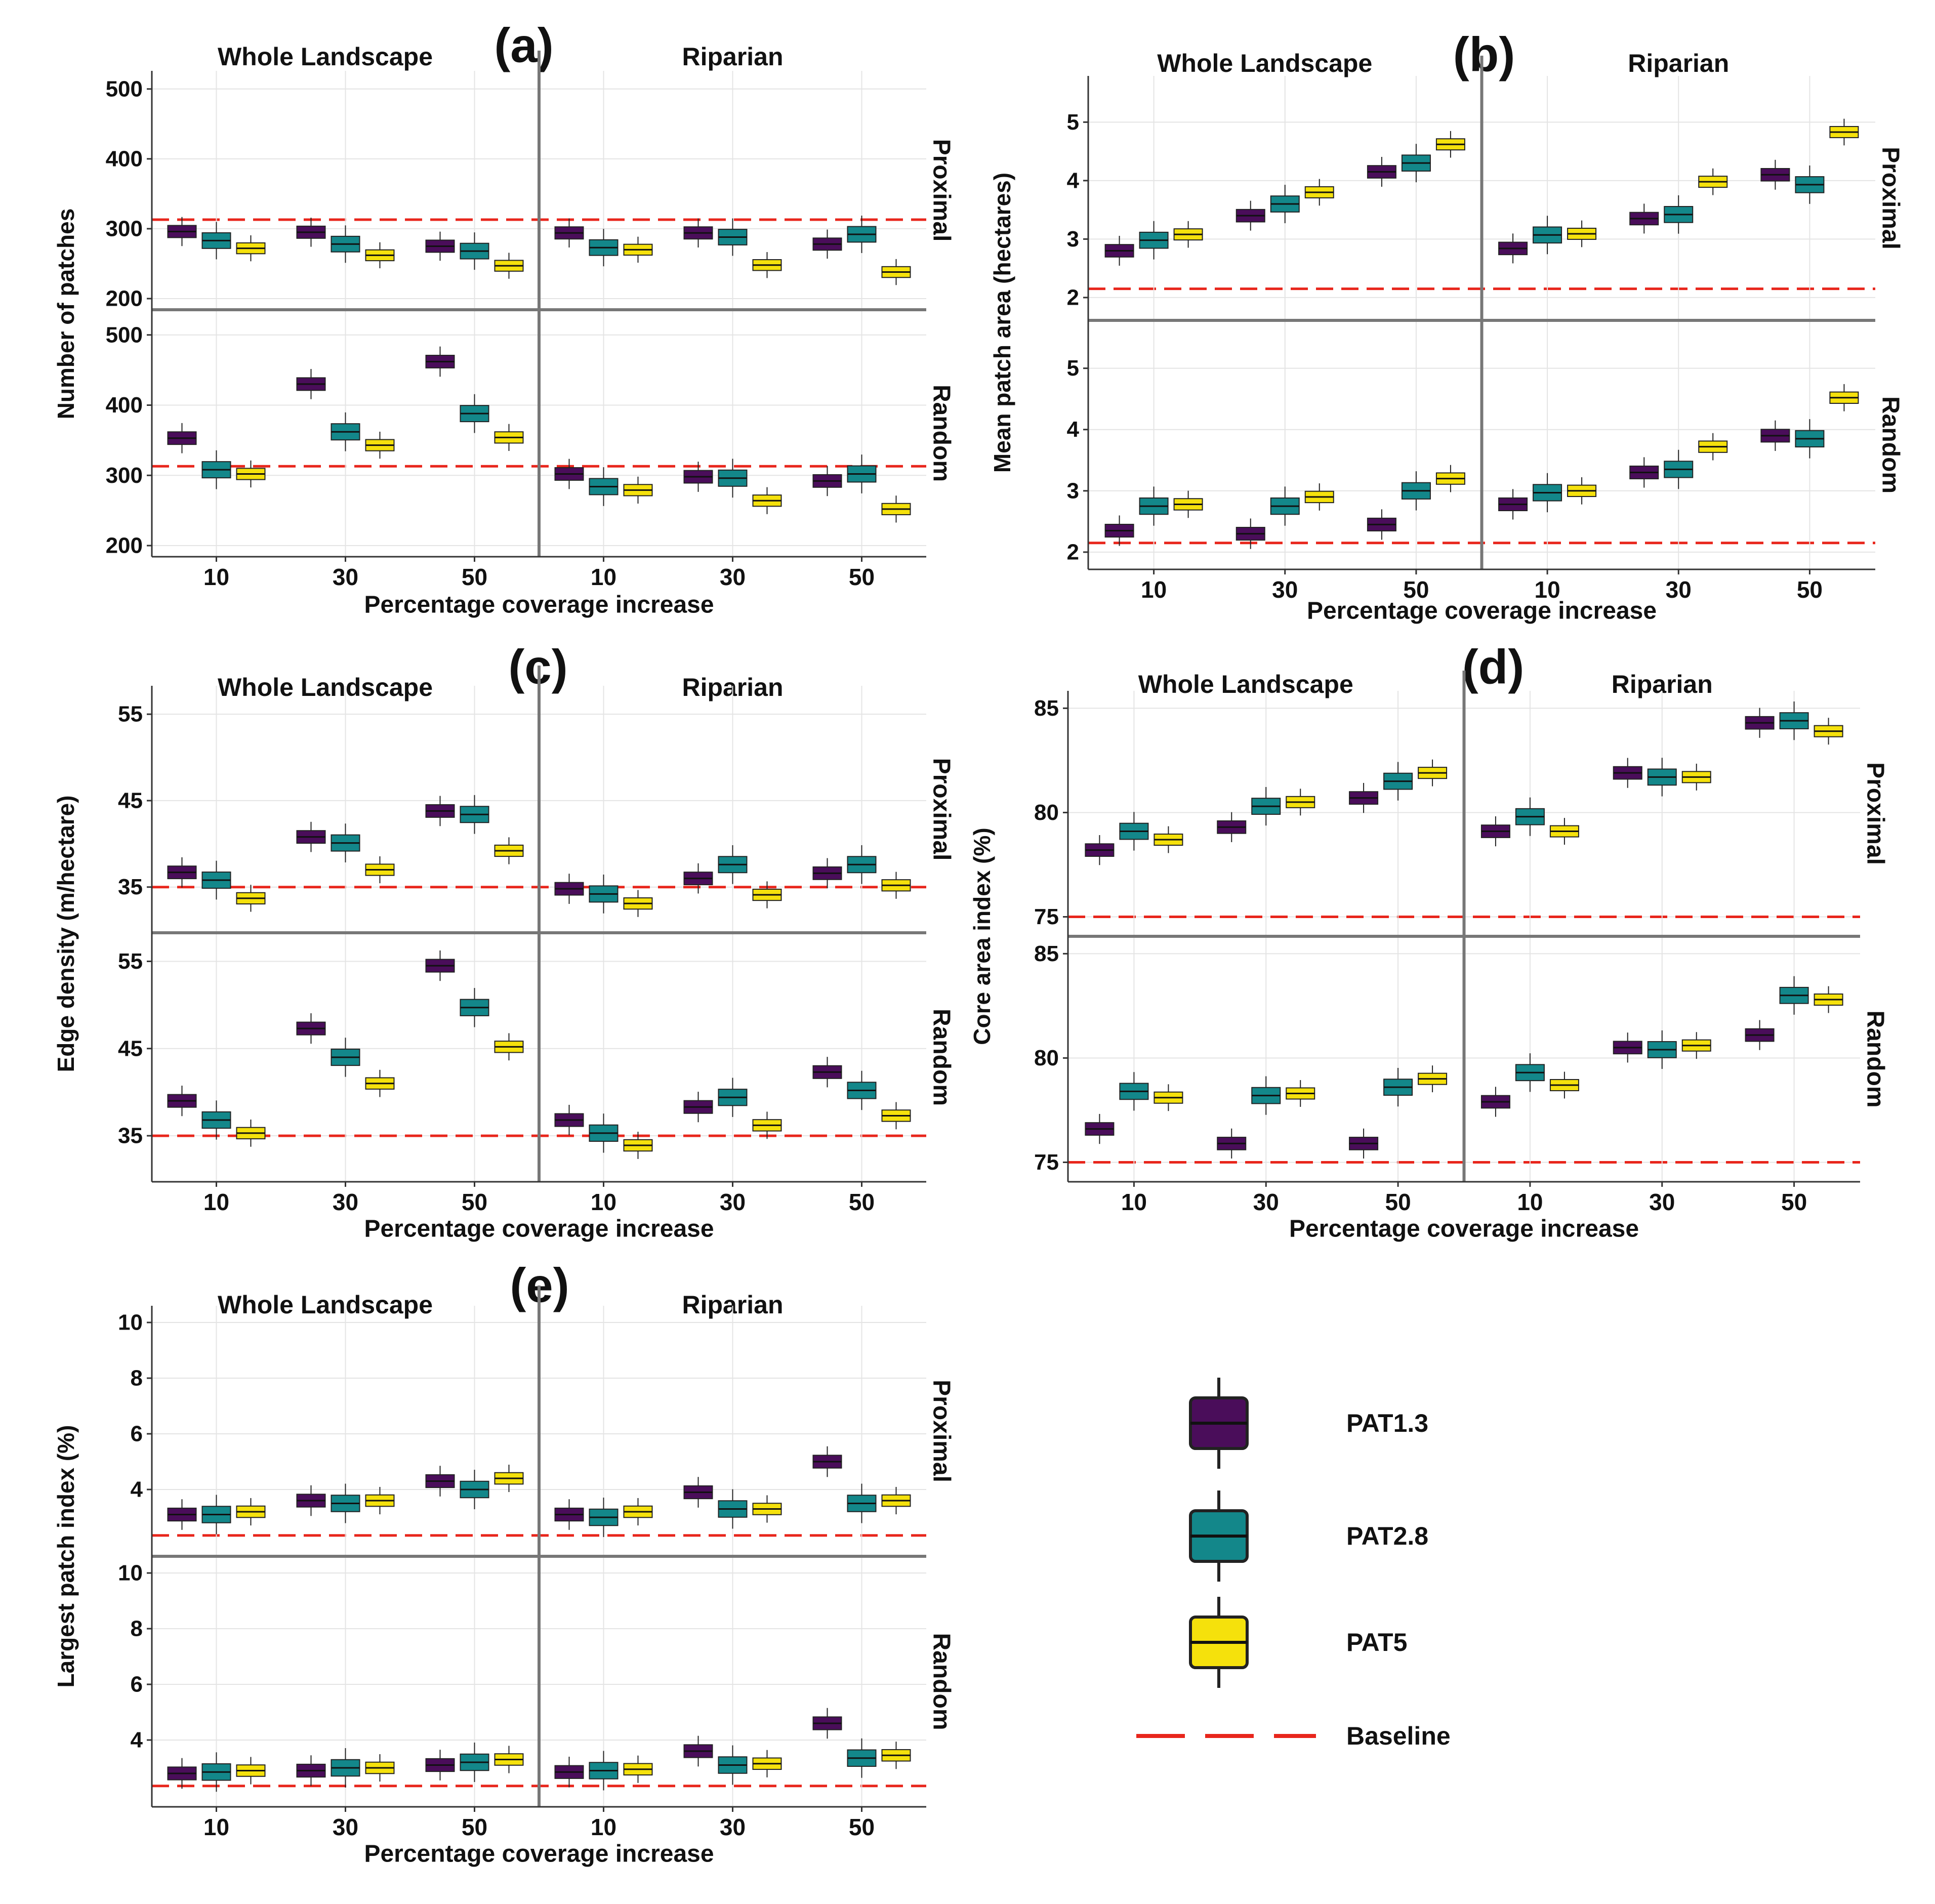 The height and width of the screenshot is (1904, 1935). I want to click on y-tick-label: 75, so click(1046, 916).